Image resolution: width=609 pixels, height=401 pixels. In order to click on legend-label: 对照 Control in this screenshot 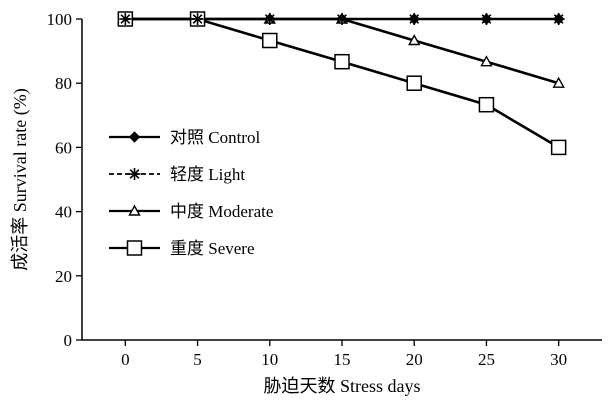, I will do `click(215, 137)`.